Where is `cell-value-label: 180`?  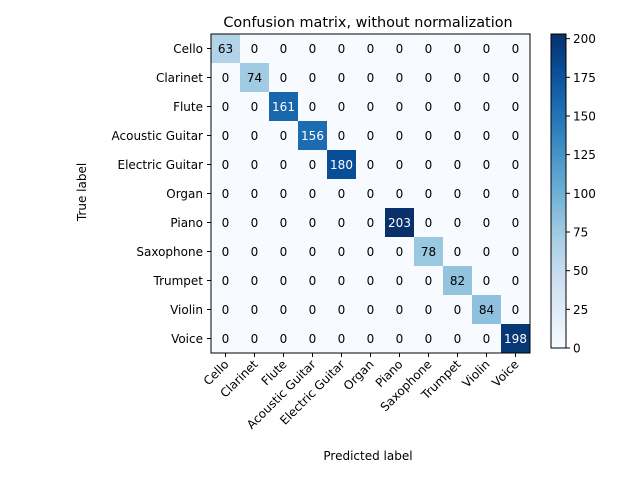 cell-value-label: 180 is located at coordinates (341, 165).